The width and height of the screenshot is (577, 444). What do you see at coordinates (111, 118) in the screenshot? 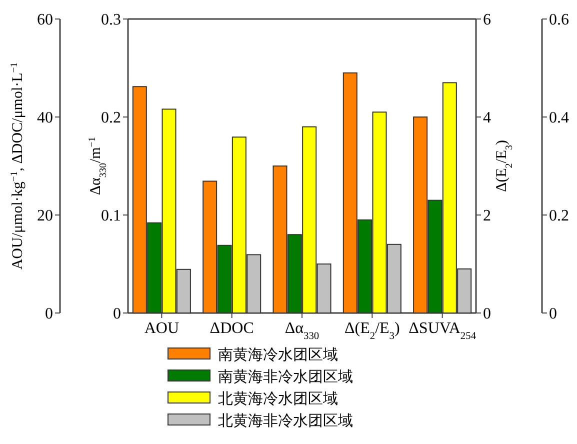
I see `y2-tick-label: 0.2` at bounding box center [111, 118].